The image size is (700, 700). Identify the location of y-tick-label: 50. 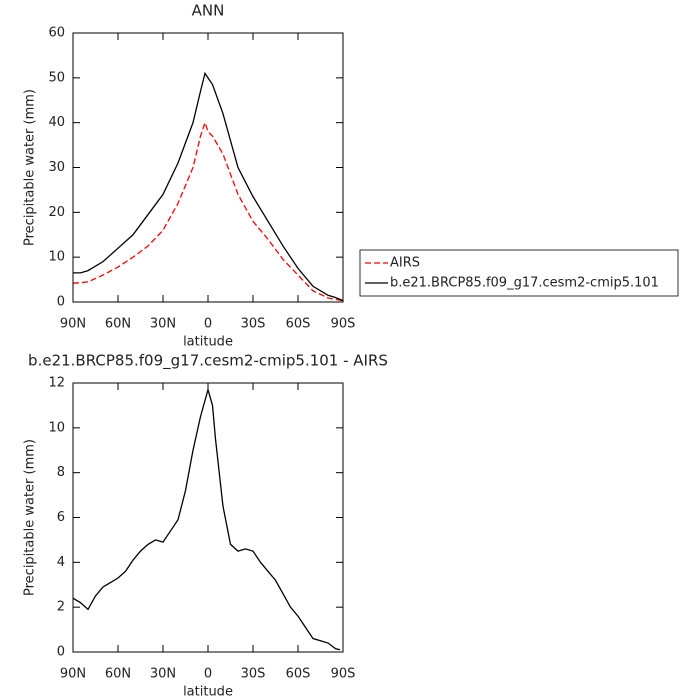
(56, 77).